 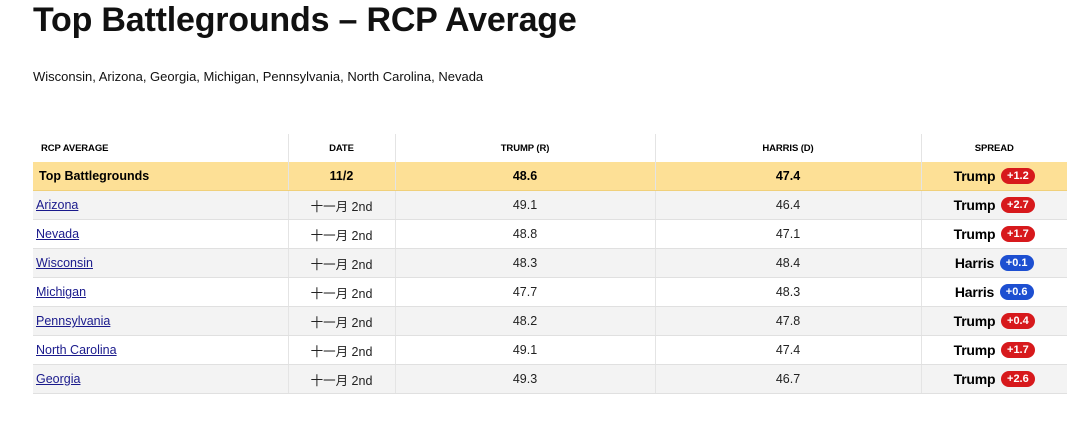 What do you see at coordinates (76, 350) in the screenshot?
I see `state-link: North Carolina` at bounding box center [76, 350].